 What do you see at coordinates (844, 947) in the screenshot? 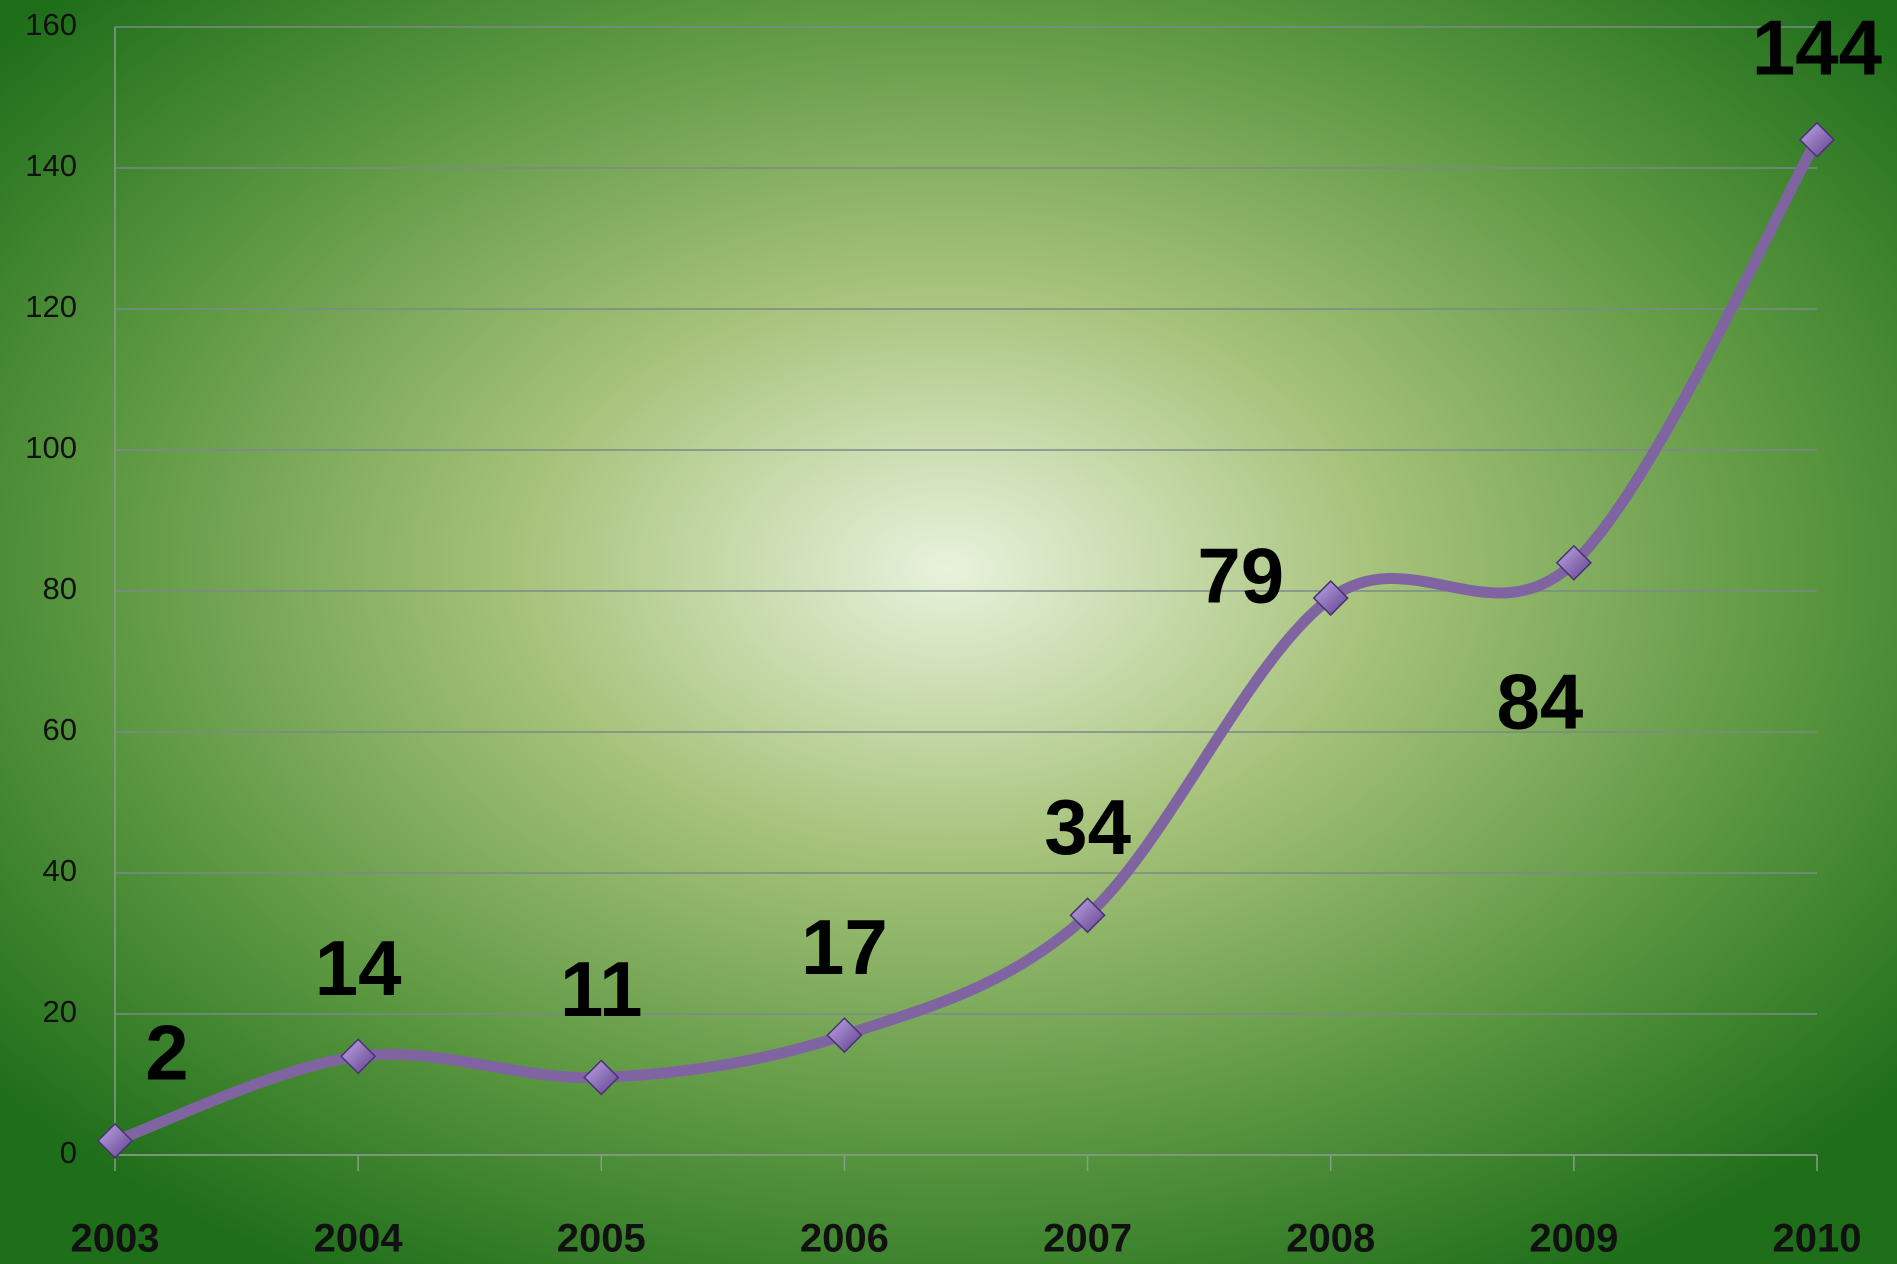
I see `data-label: 17` at bounding box center [844, 947].